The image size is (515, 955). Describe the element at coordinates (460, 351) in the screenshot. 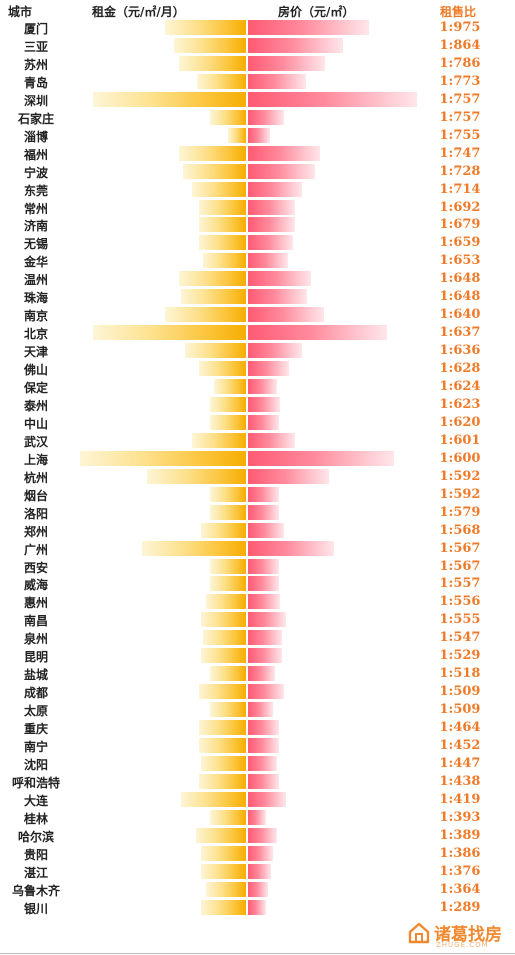

I see `ratio-label: 1:636` at that location.